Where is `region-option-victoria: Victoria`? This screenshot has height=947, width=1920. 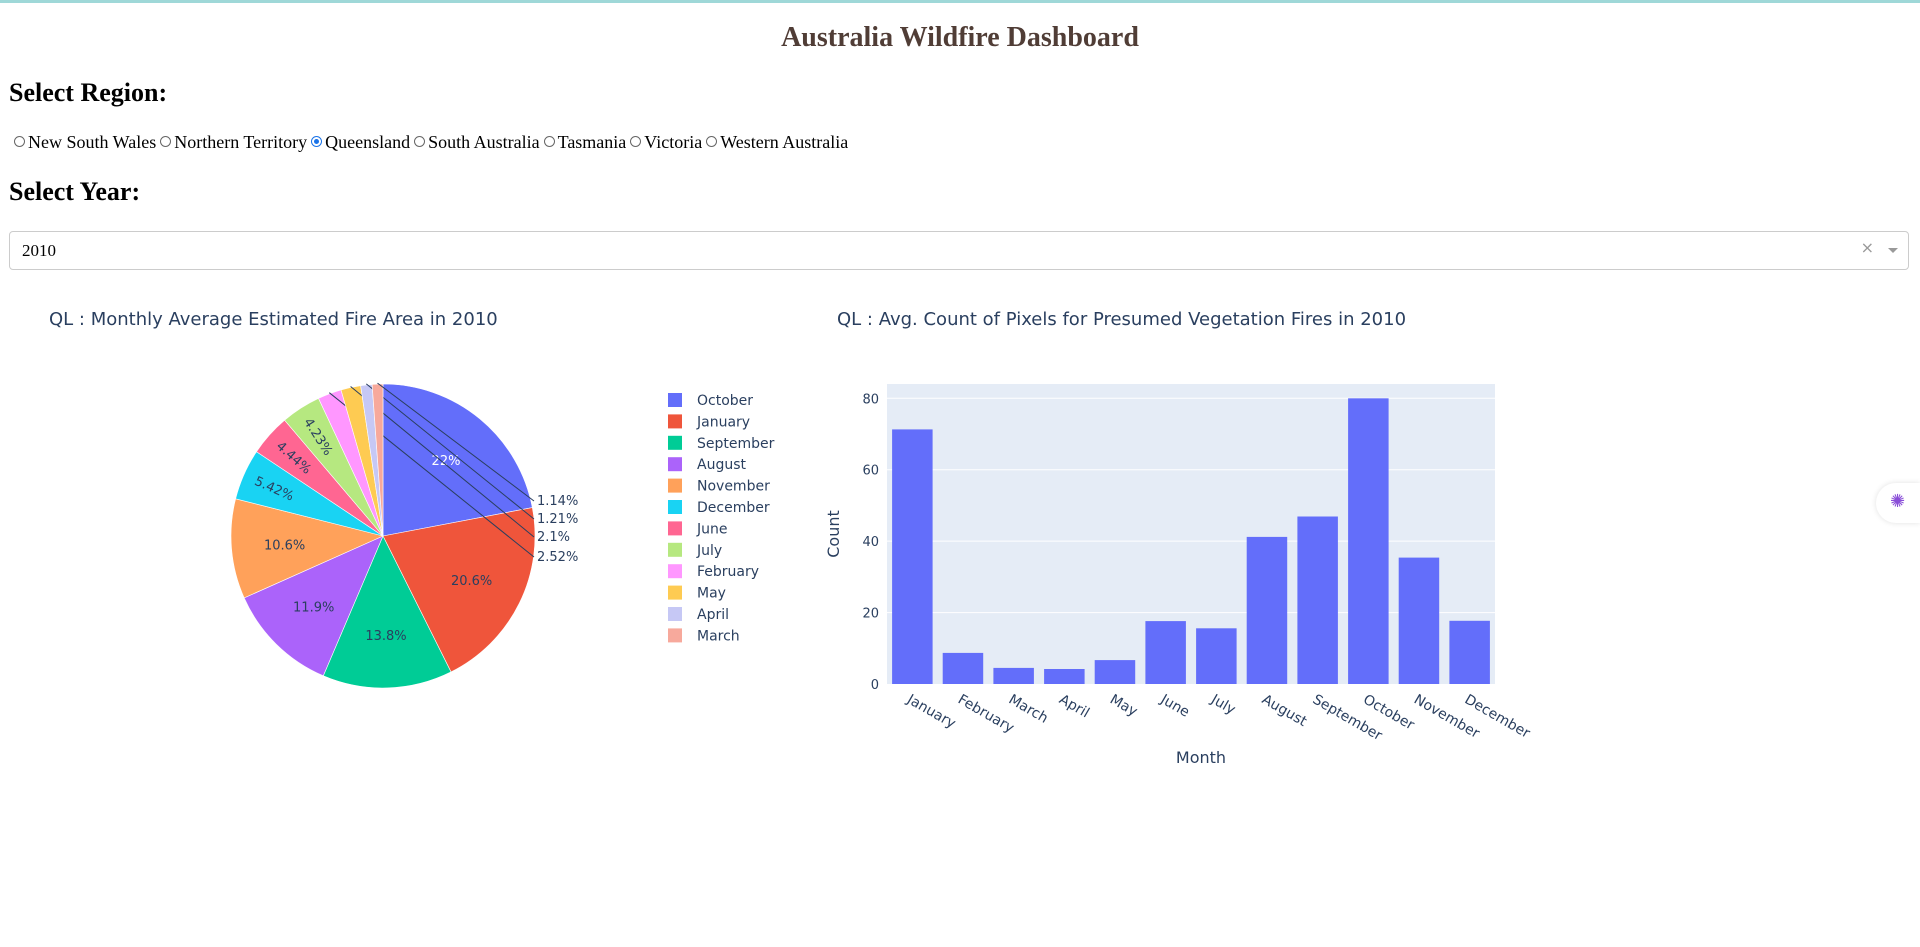
region-option-victoria: Victoria is located at coordinates (666, 142).